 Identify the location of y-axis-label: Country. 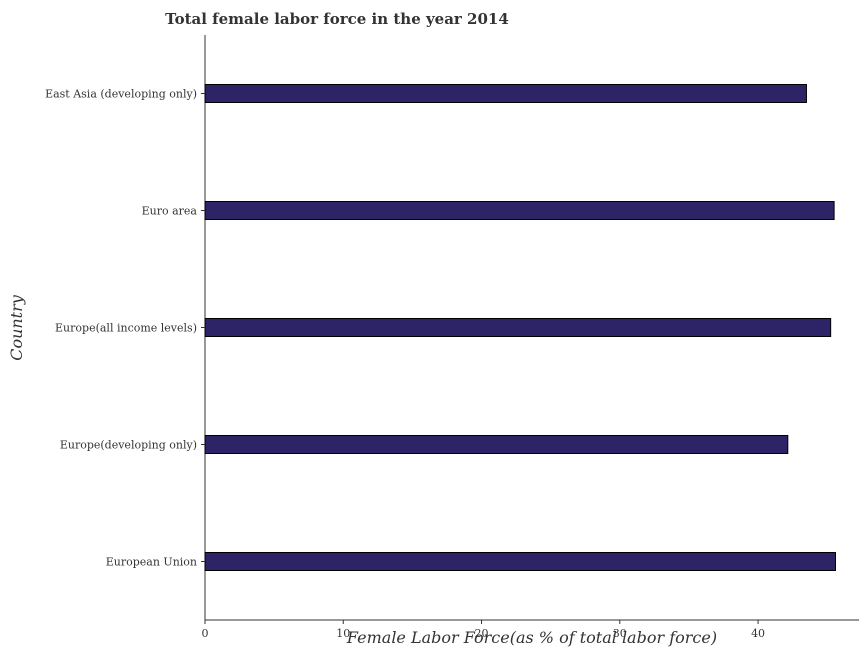
(16, 327).